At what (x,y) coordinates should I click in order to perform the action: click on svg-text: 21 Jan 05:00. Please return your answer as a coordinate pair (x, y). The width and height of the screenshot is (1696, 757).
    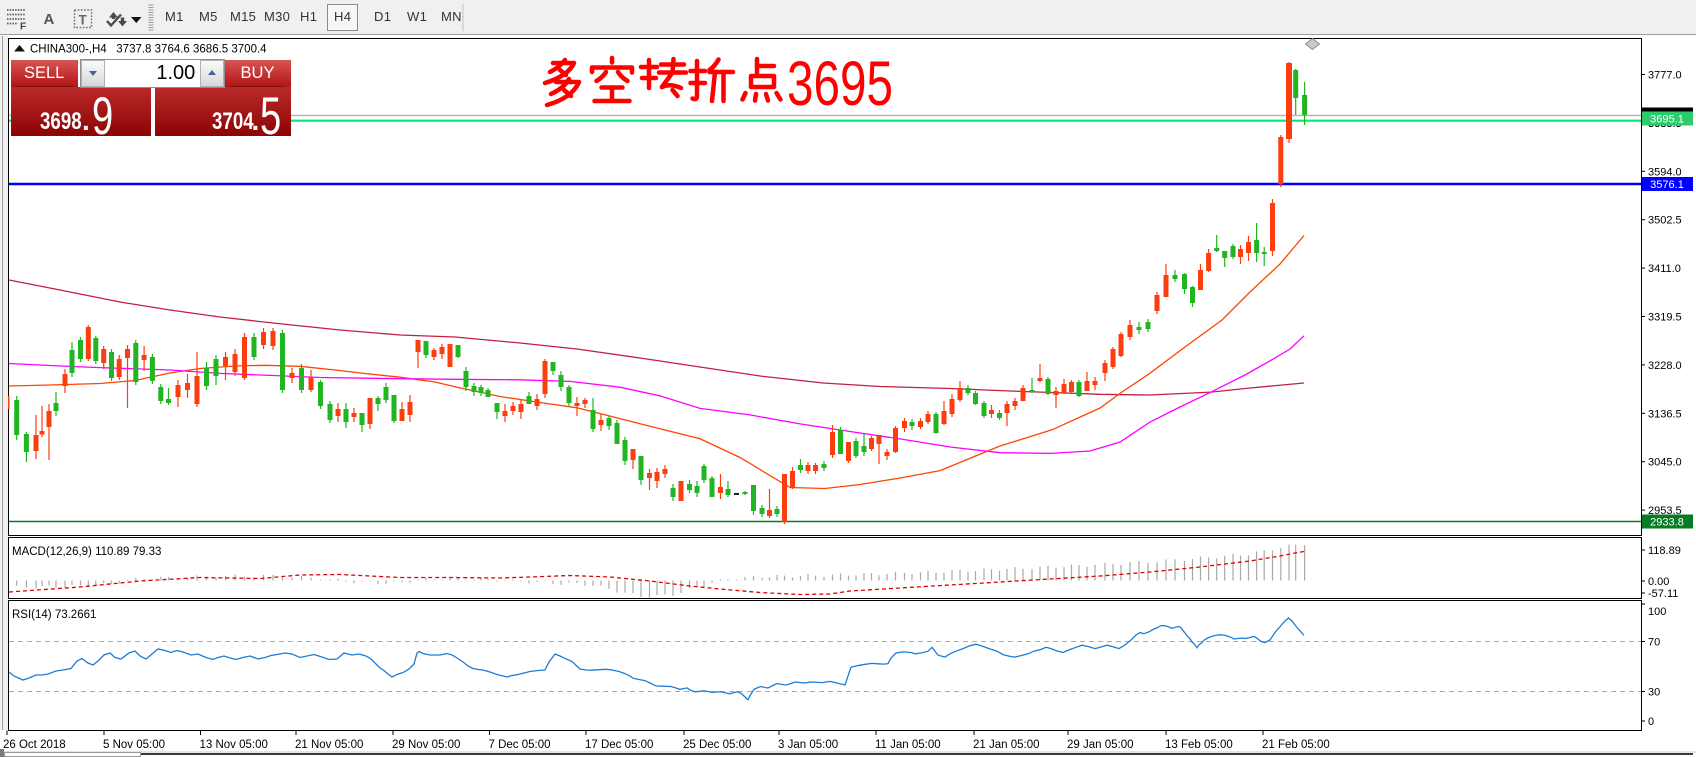
    Looking at the image, I should click on (1006, 745).